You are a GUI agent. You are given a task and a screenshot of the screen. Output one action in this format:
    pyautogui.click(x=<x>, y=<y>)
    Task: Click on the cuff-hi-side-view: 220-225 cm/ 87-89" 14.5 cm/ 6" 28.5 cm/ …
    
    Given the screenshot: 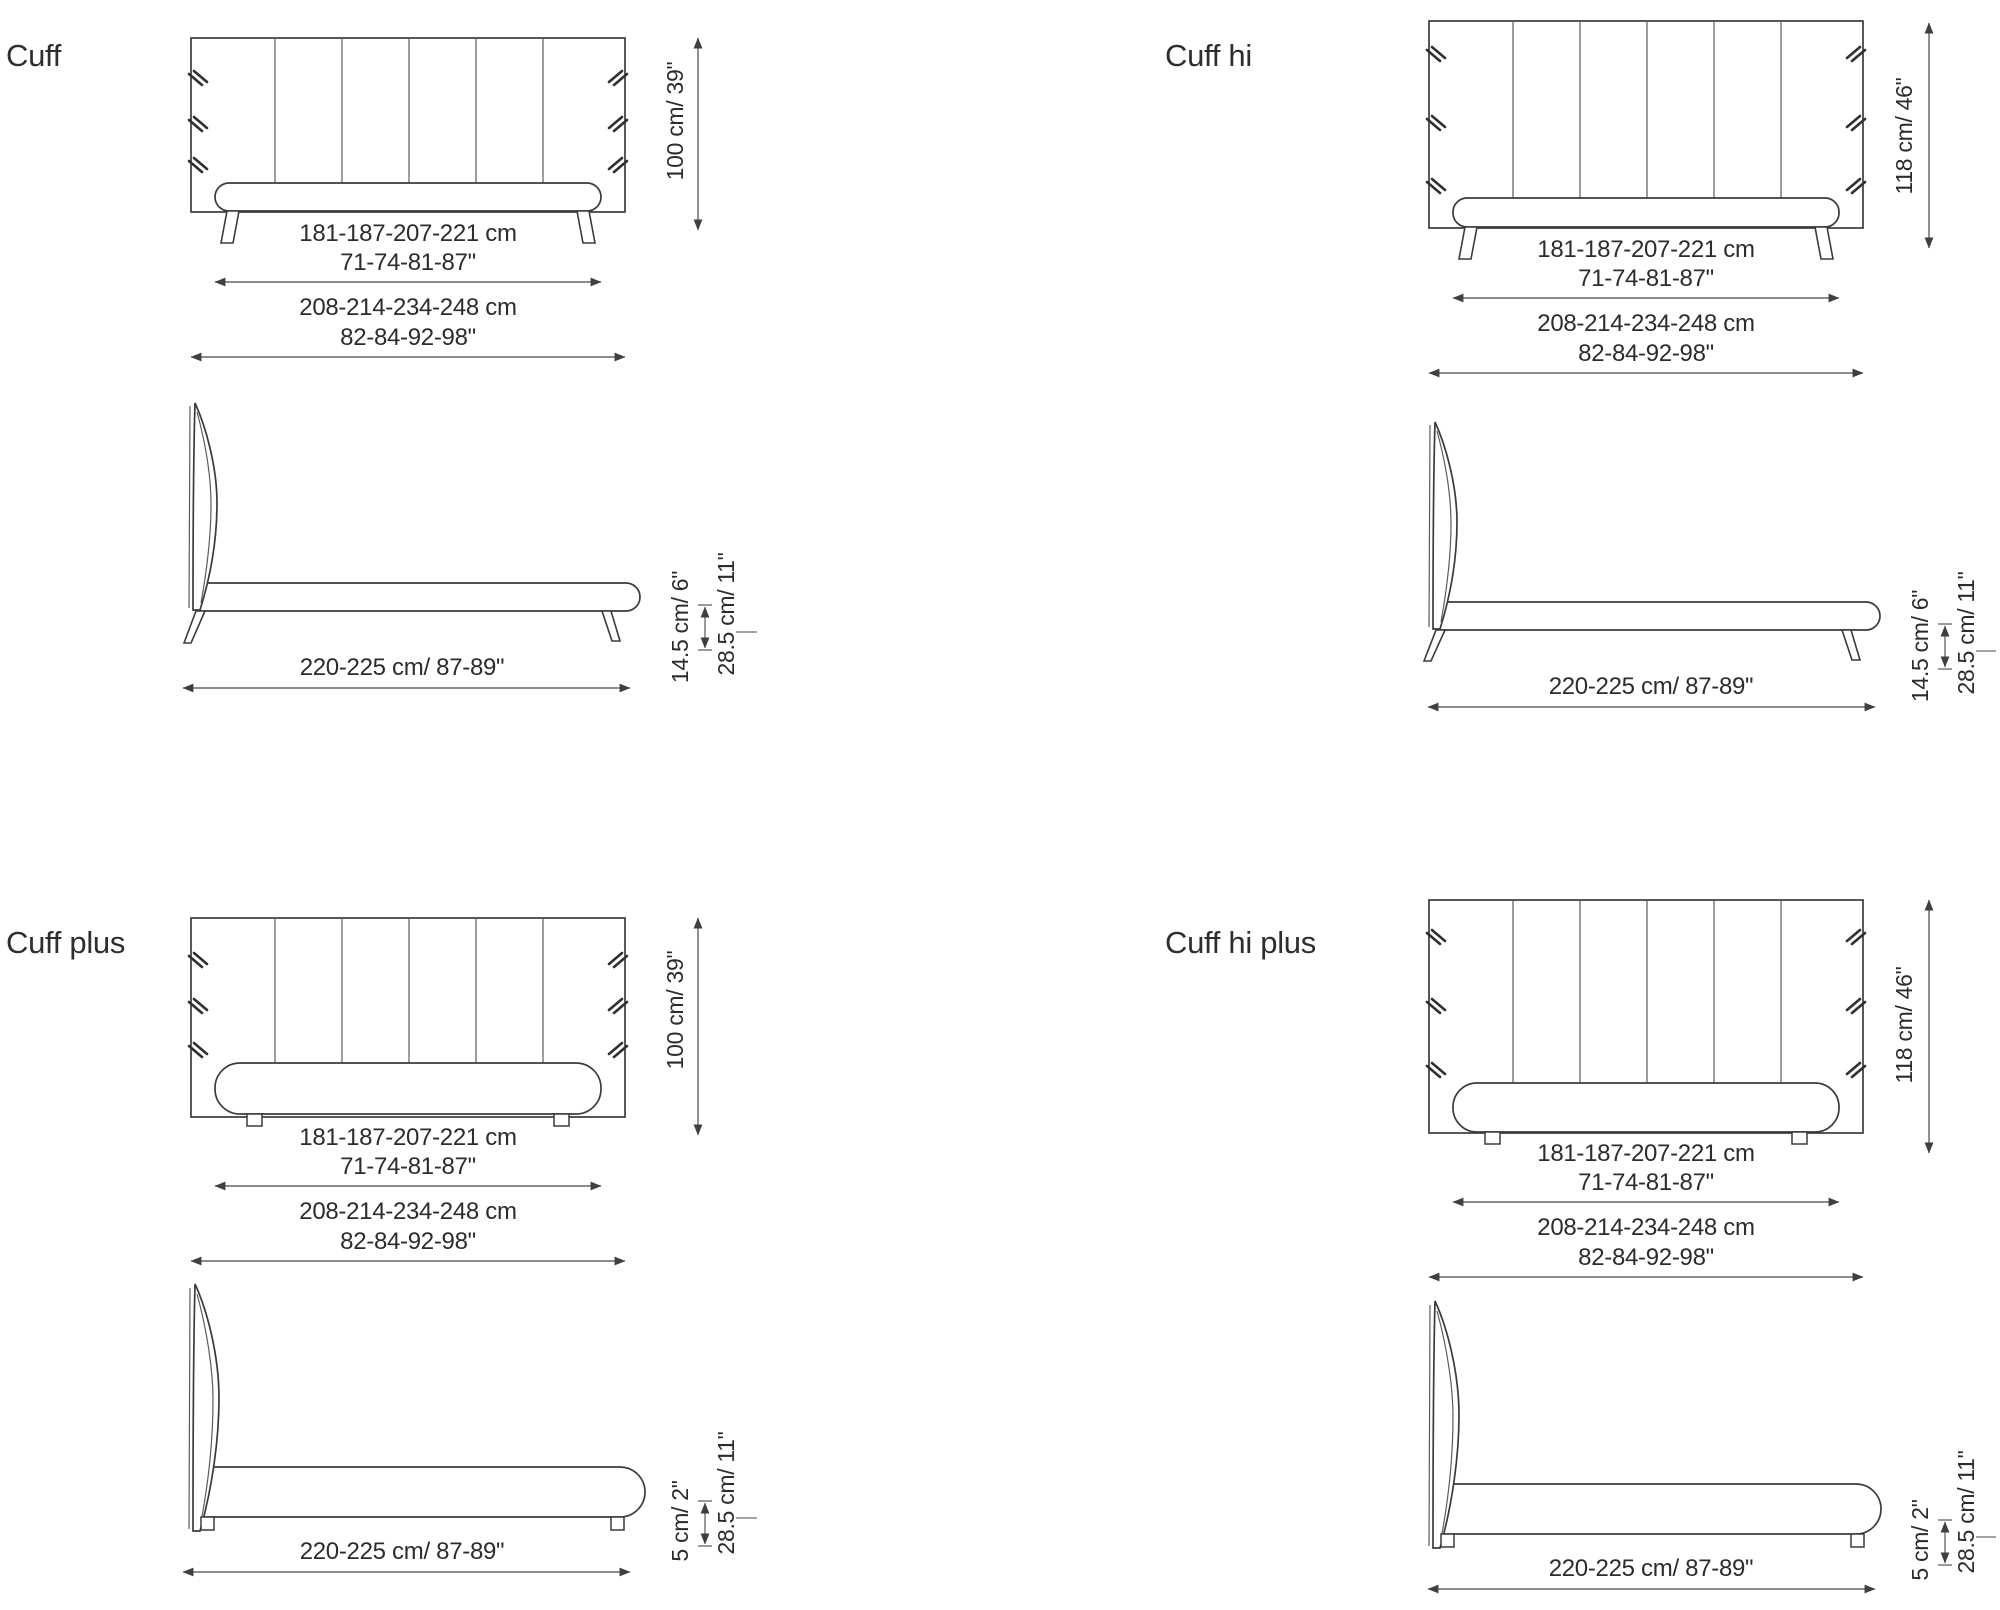 What is the action you would take?
    pyautogui.click(x=1709, y=566)
    